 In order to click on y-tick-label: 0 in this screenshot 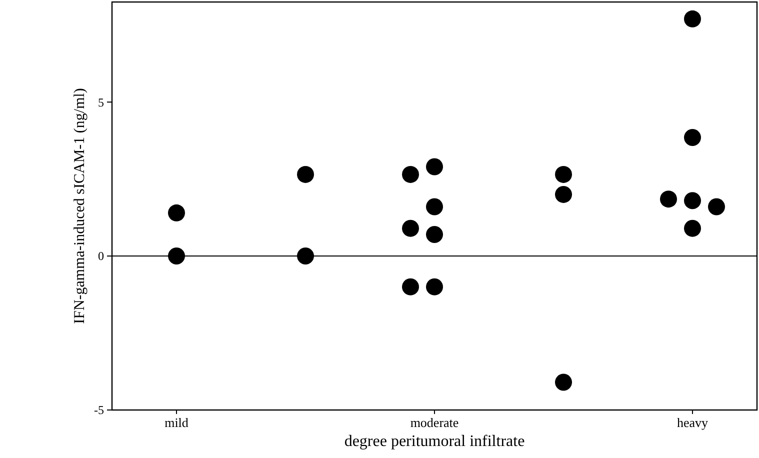, I will do `click(101, 256)`.